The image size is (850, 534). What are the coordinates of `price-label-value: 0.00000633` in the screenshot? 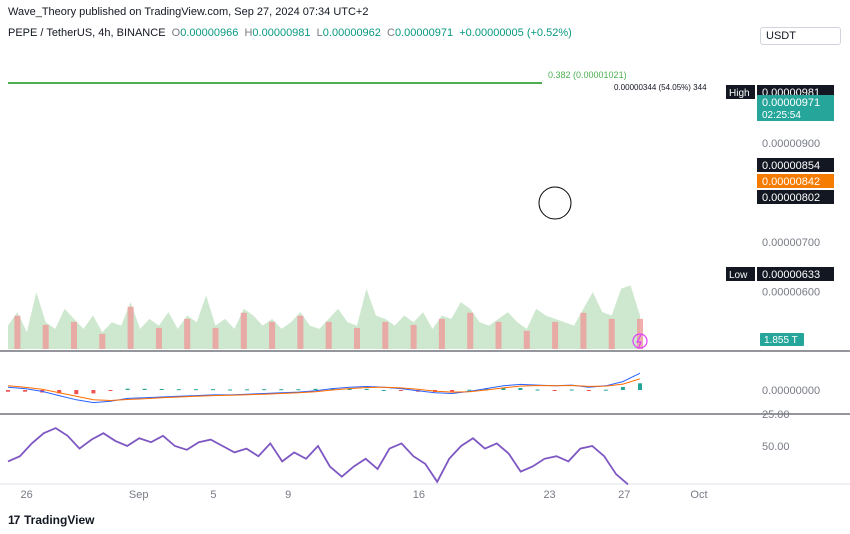 It's located at (791, 275).